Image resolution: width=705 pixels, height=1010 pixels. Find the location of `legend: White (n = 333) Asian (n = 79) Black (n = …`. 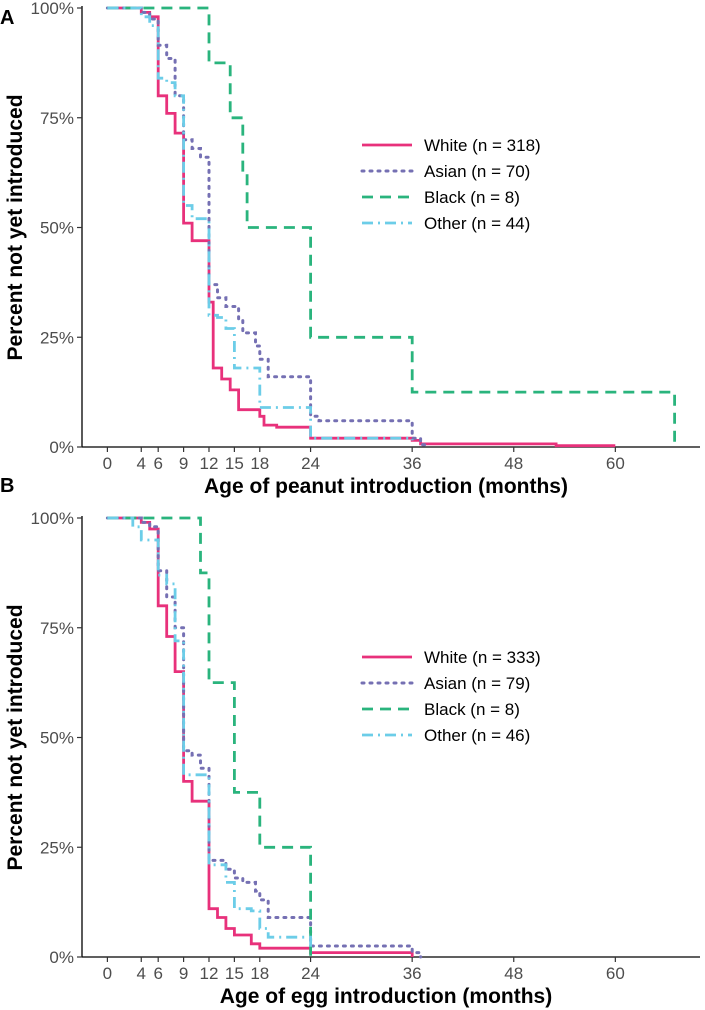

legend: White (n = 333) Asian (n = 79) Black (n = … is located at coordinates (450, 696).